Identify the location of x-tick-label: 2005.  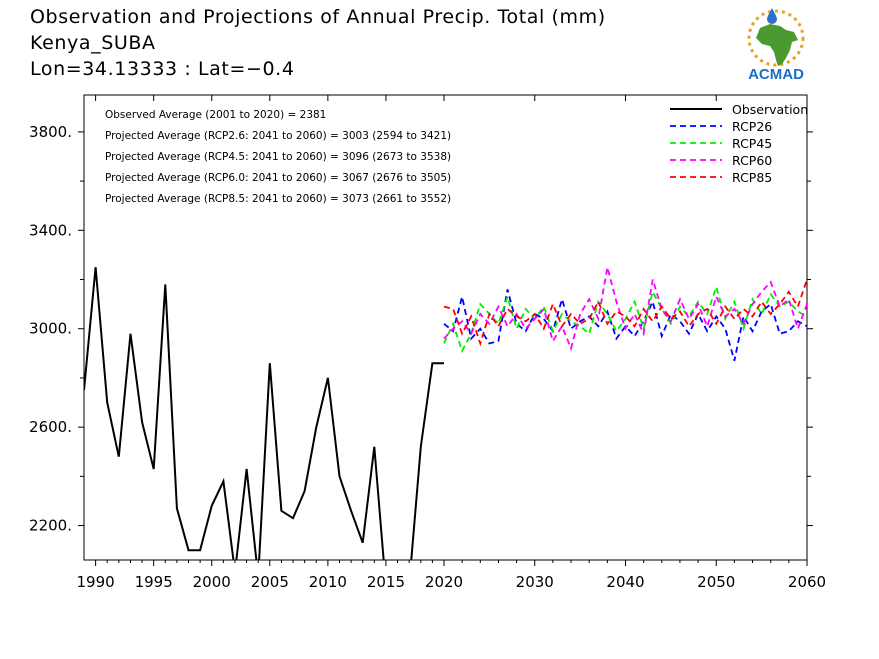
(270, 582).